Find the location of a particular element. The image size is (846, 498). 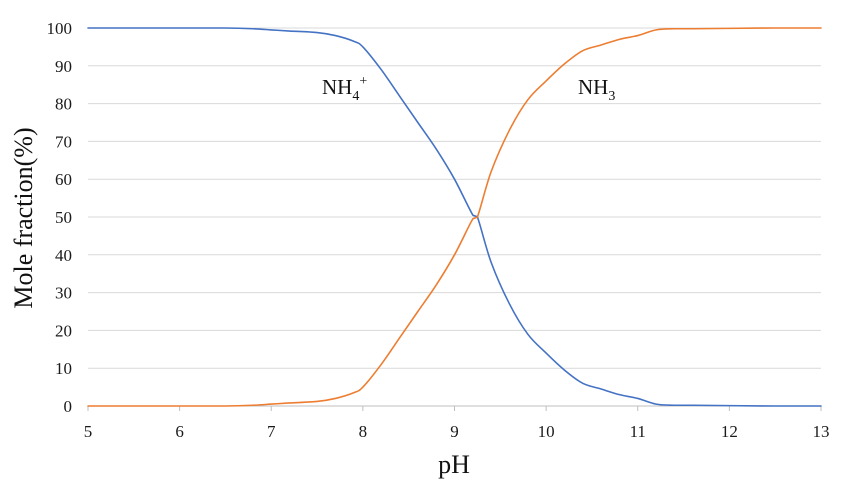

y-tick-labels: 0 10 20 30 40 50 60 70 80 90 100 is located at coordinates (60, 217).